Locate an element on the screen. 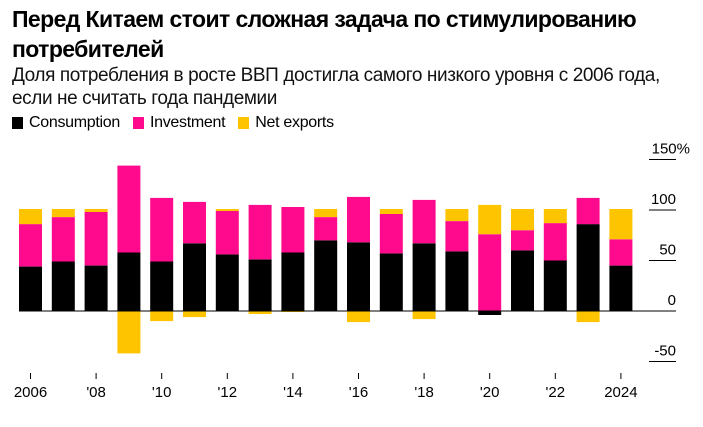 The image size is (703, 427). bar-net-exports-2019 is located at coordinates (457, 215).